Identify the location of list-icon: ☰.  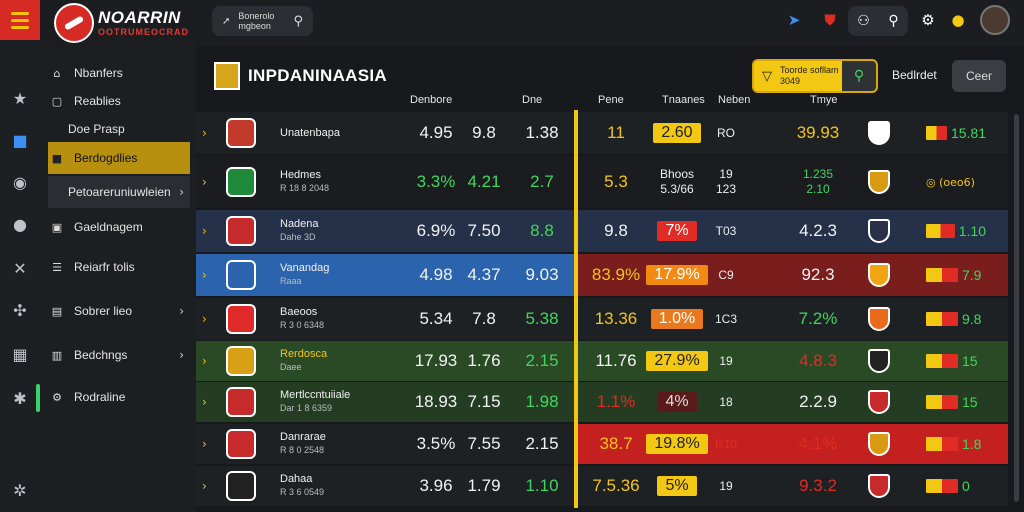
(57, 267).